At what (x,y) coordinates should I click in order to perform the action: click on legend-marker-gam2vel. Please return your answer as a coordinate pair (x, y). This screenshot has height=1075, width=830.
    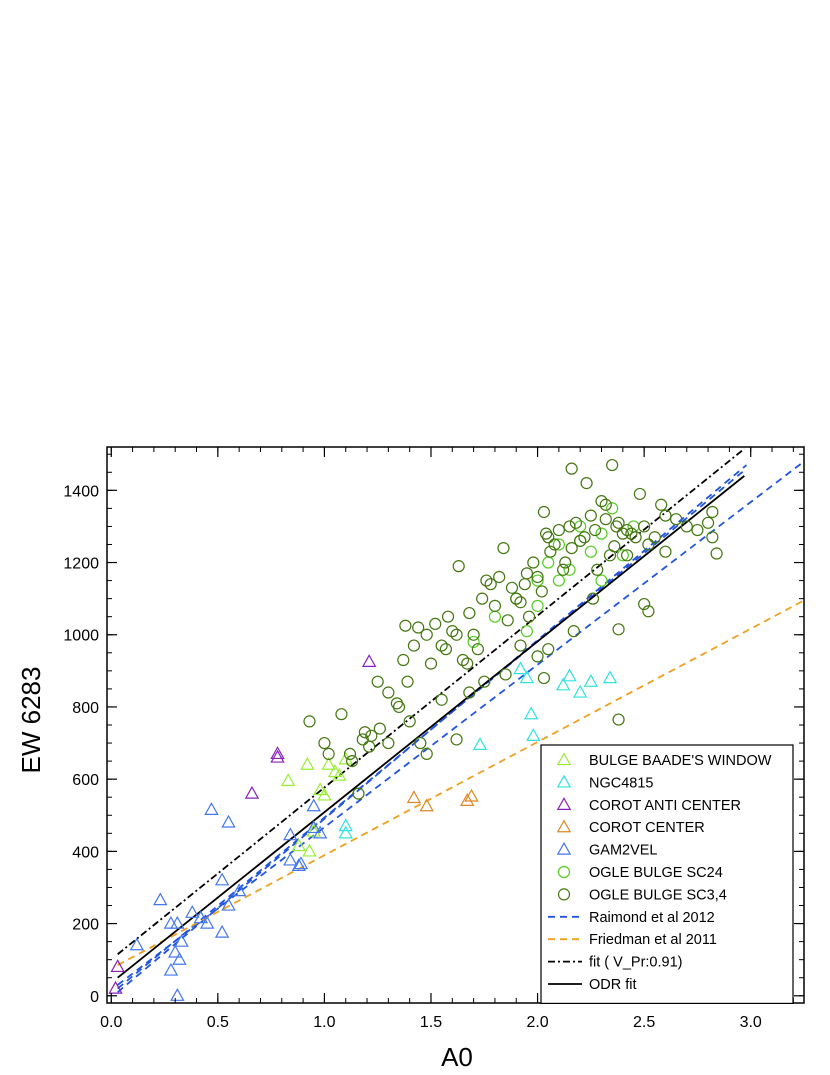
    Looking at the image, I should click on (564, 848).